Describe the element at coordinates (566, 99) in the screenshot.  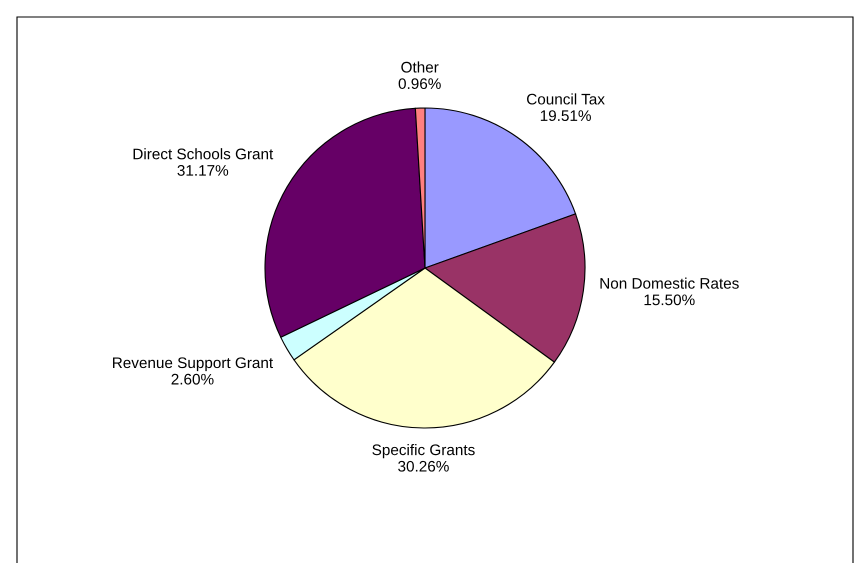
I see `slice-label: Council Tax` at that location.